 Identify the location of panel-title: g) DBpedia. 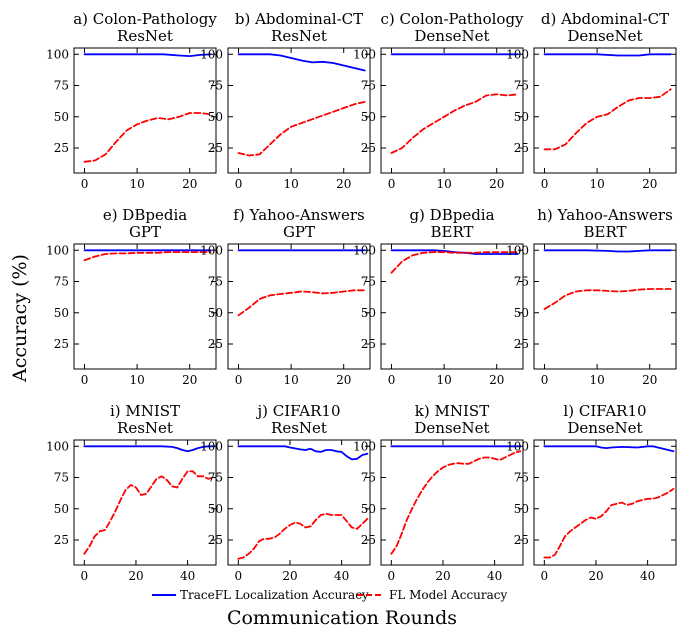
(451, 215).